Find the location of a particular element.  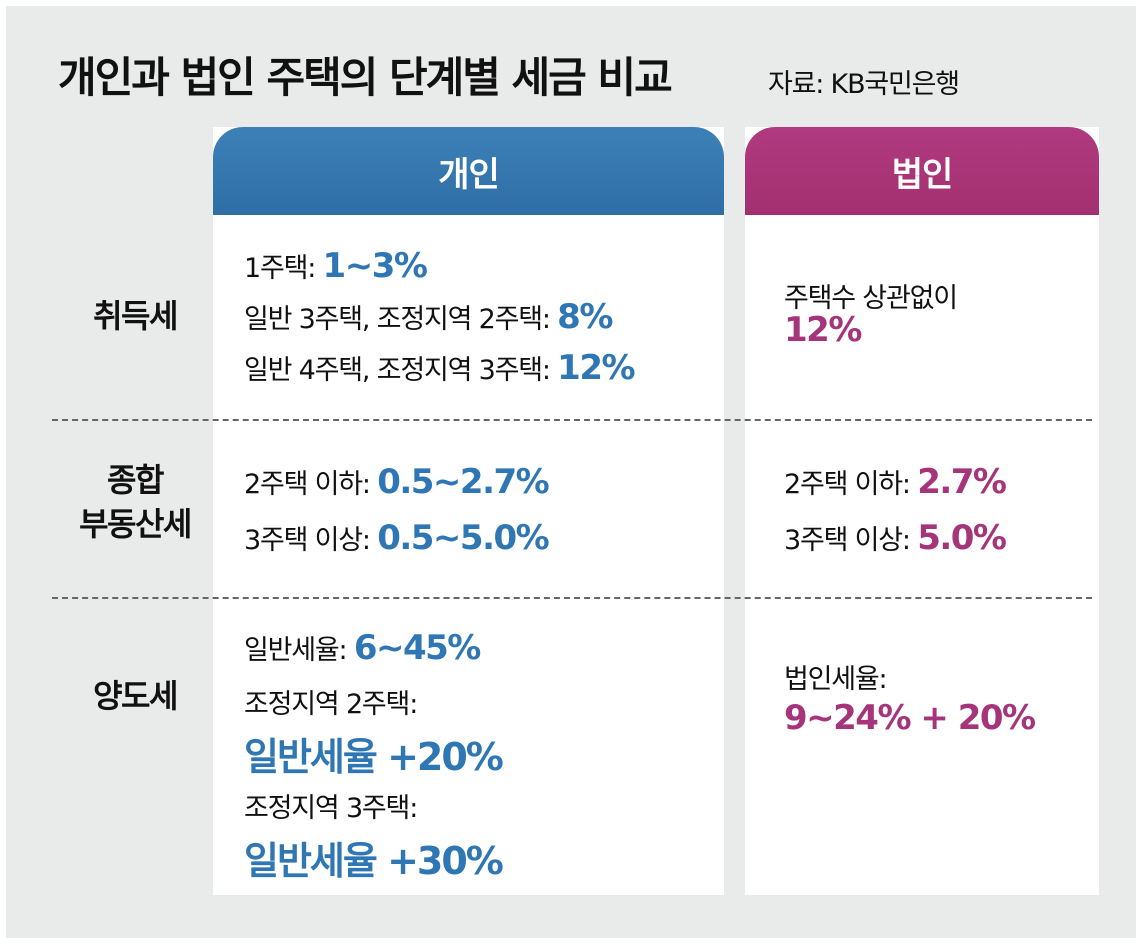

property-corporate-line-1: 2주택 이하: 2.7% is located at coordinates (895, 482).